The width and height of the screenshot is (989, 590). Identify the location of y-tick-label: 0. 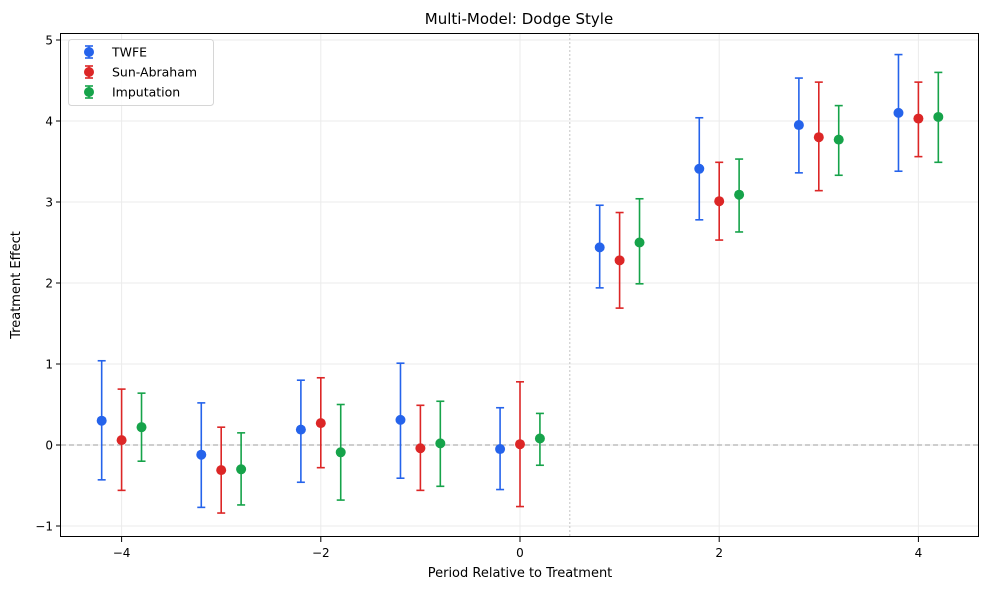
(49, 446).